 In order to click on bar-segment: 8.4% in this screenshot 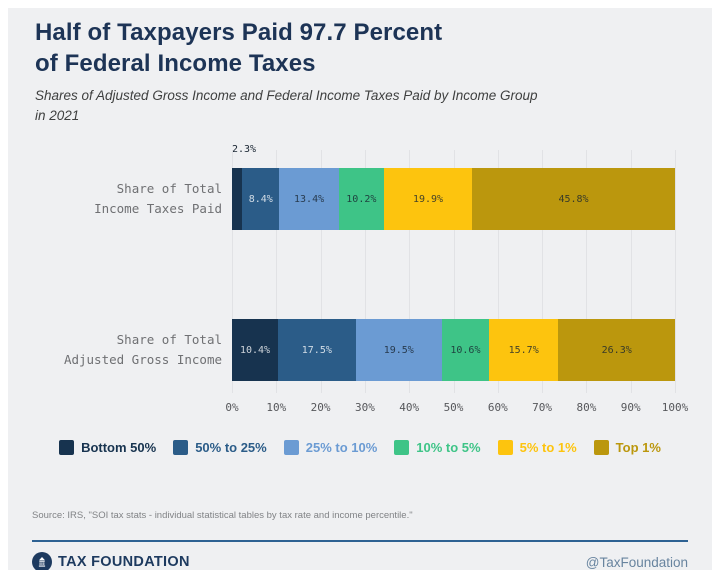, I will do `click(261, 199)`.